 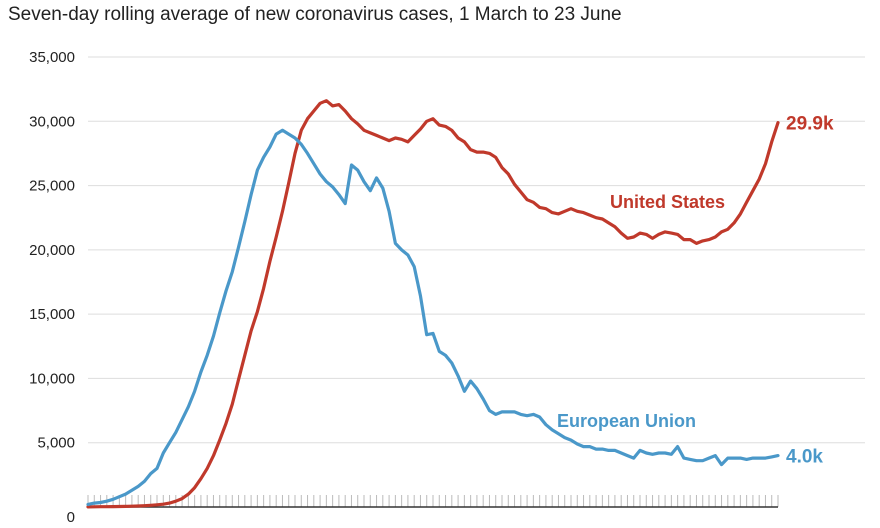 I want to click on series-end-value-label: 4.0k, so click(x=804, y=457).